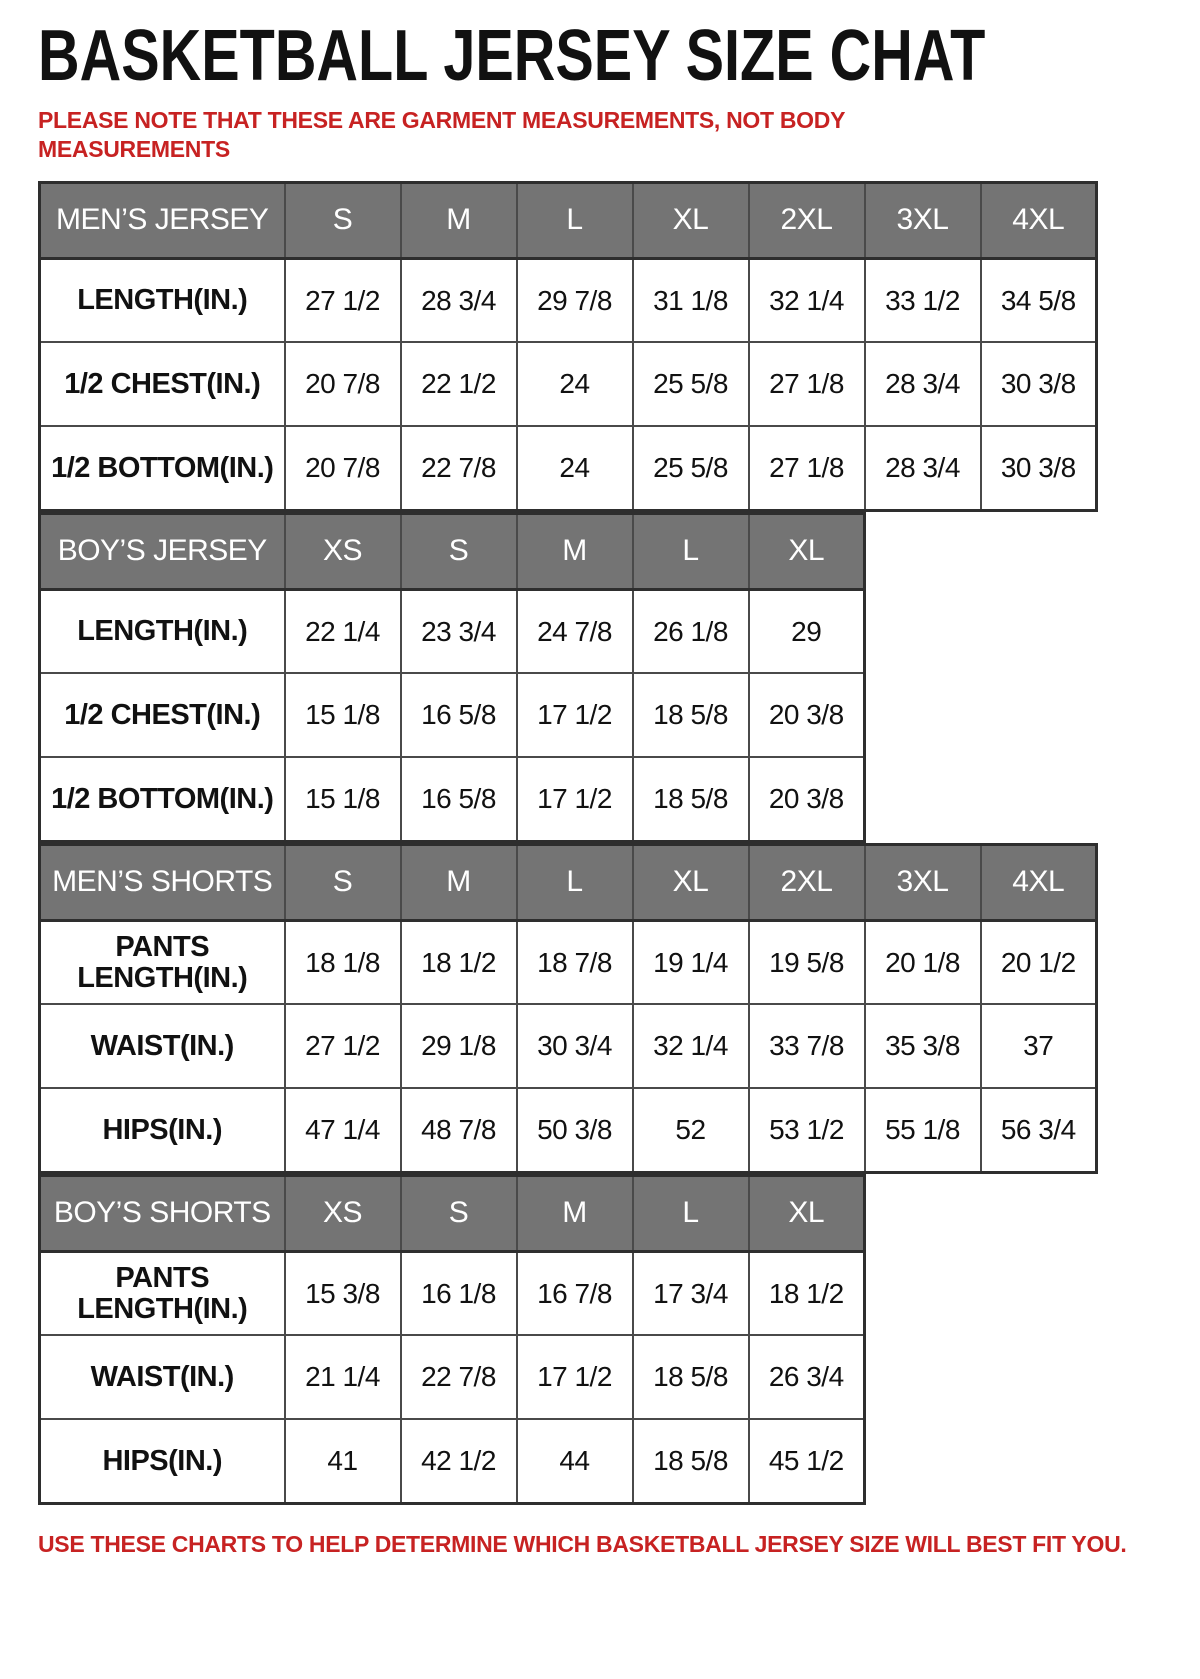  What do you see at coordinates (342, 631) in the screenshot?
I see `value-cell: 22 1/4` at bounding box center [342, 631].